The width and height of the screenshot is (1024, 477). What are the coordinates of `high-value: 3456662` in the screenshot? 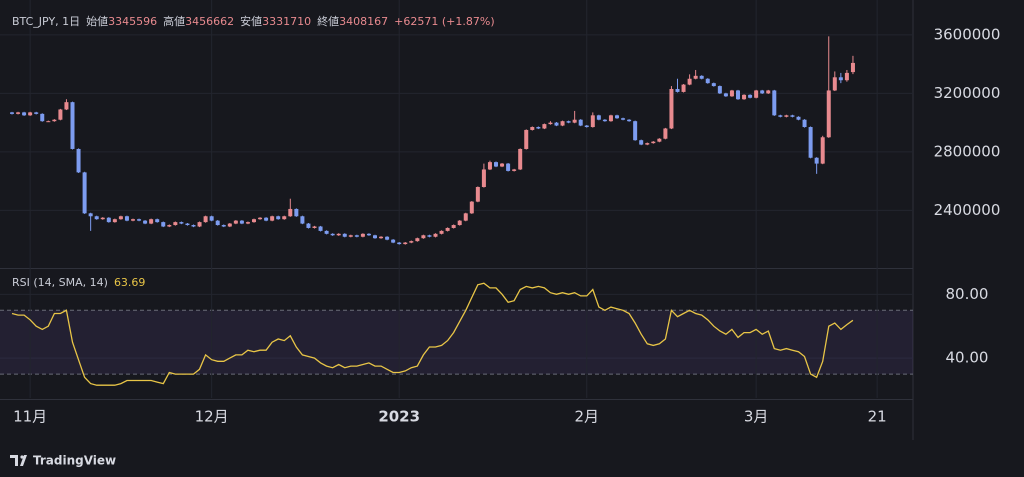 It's located at (209, 21).